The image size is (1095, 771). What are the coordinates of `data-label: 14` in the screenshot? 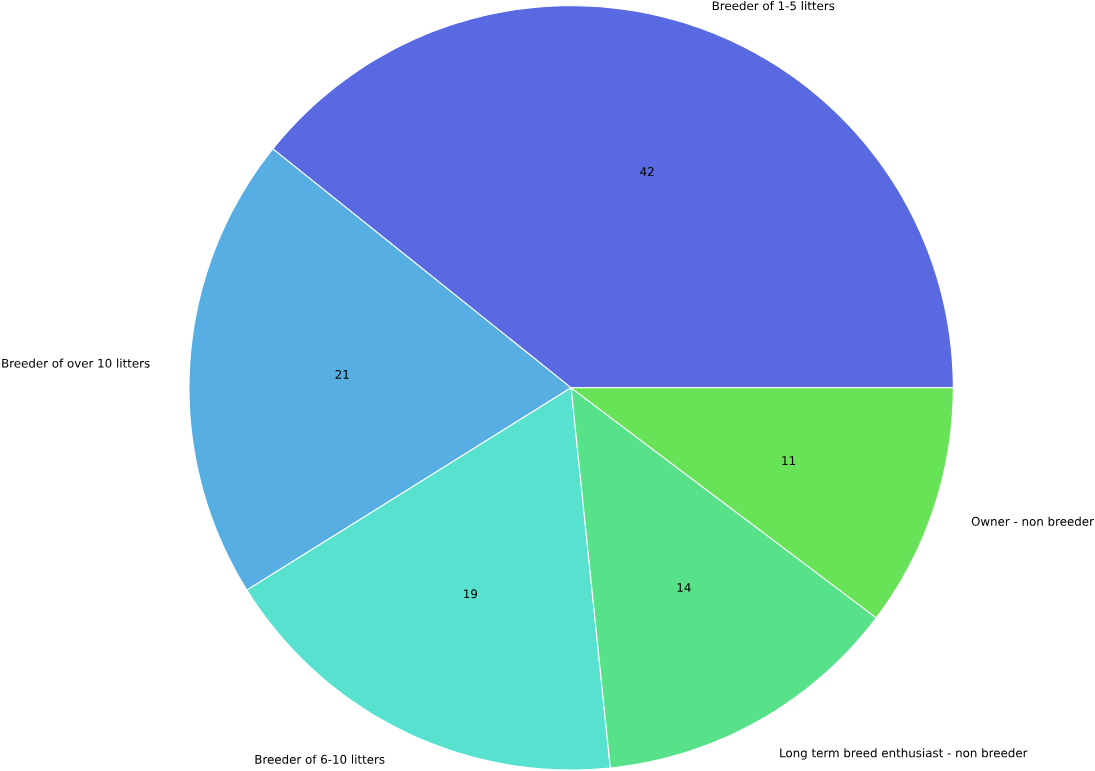 It's located at (684, 588).